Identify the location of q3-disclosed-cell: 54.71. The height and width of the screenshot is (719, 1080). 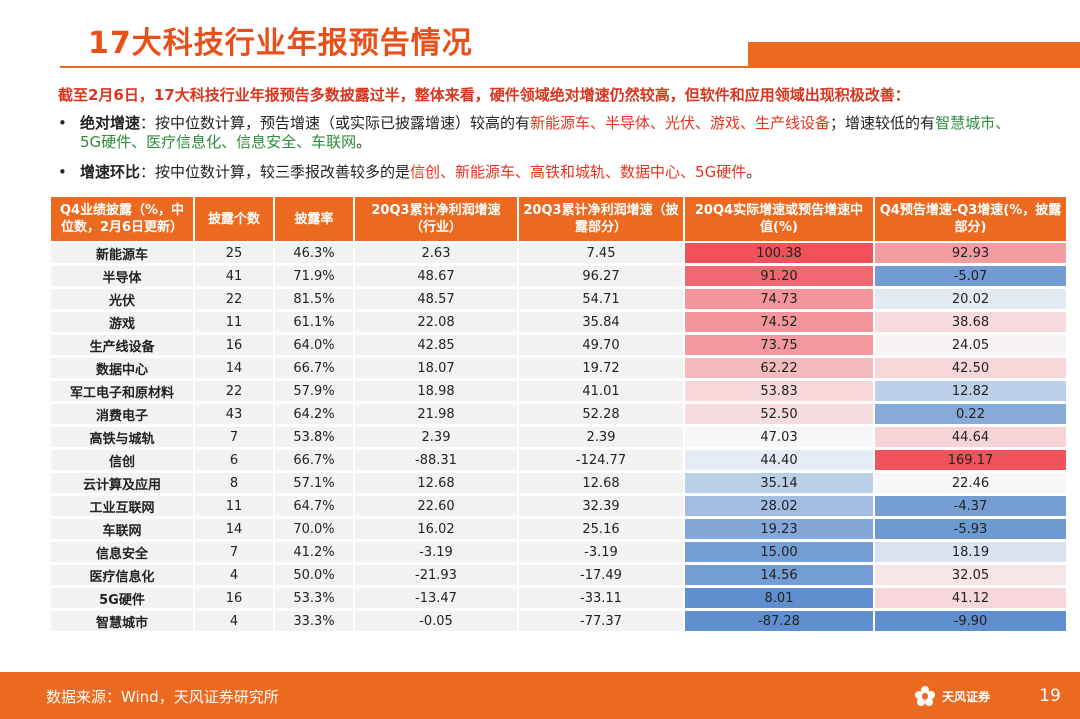
(601, 299).